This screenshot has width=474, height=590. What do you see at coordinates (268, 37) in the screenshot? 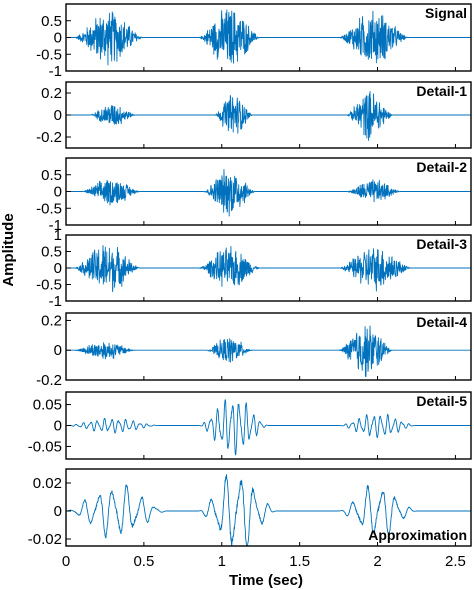
I see `series-line-signal` at bounding box center [268, 37].